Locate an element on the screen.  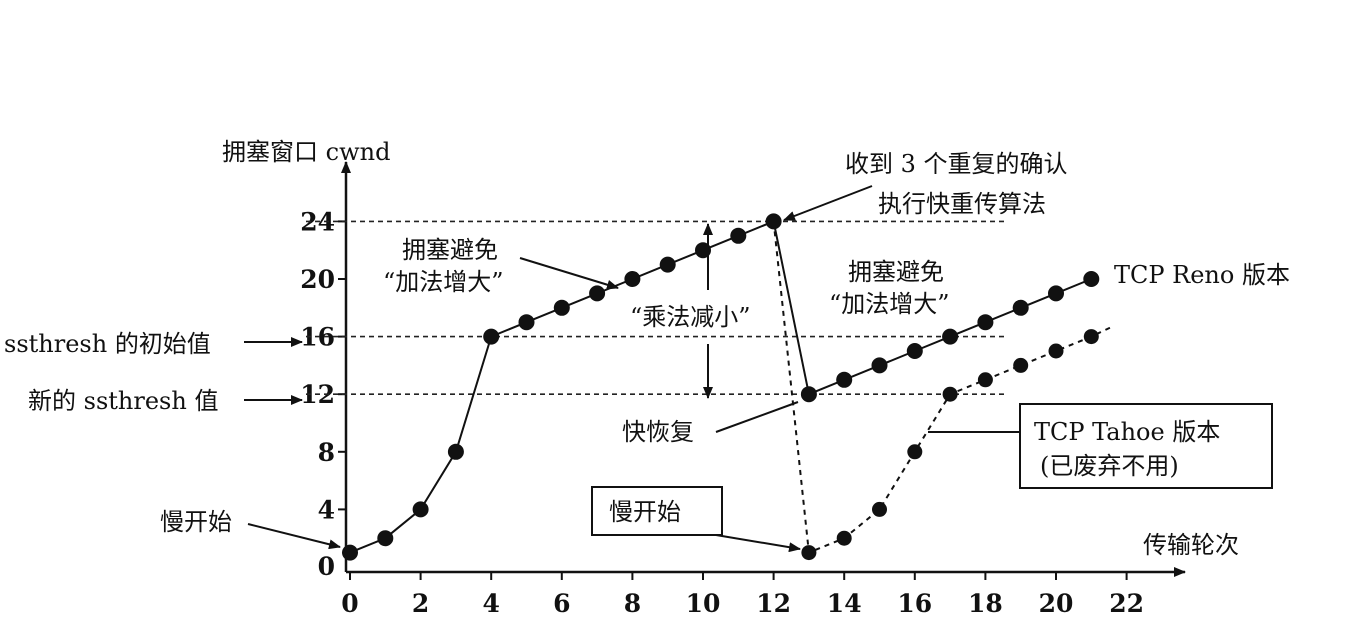
y-tick-label: 4 is located at coordinates (326, 509).